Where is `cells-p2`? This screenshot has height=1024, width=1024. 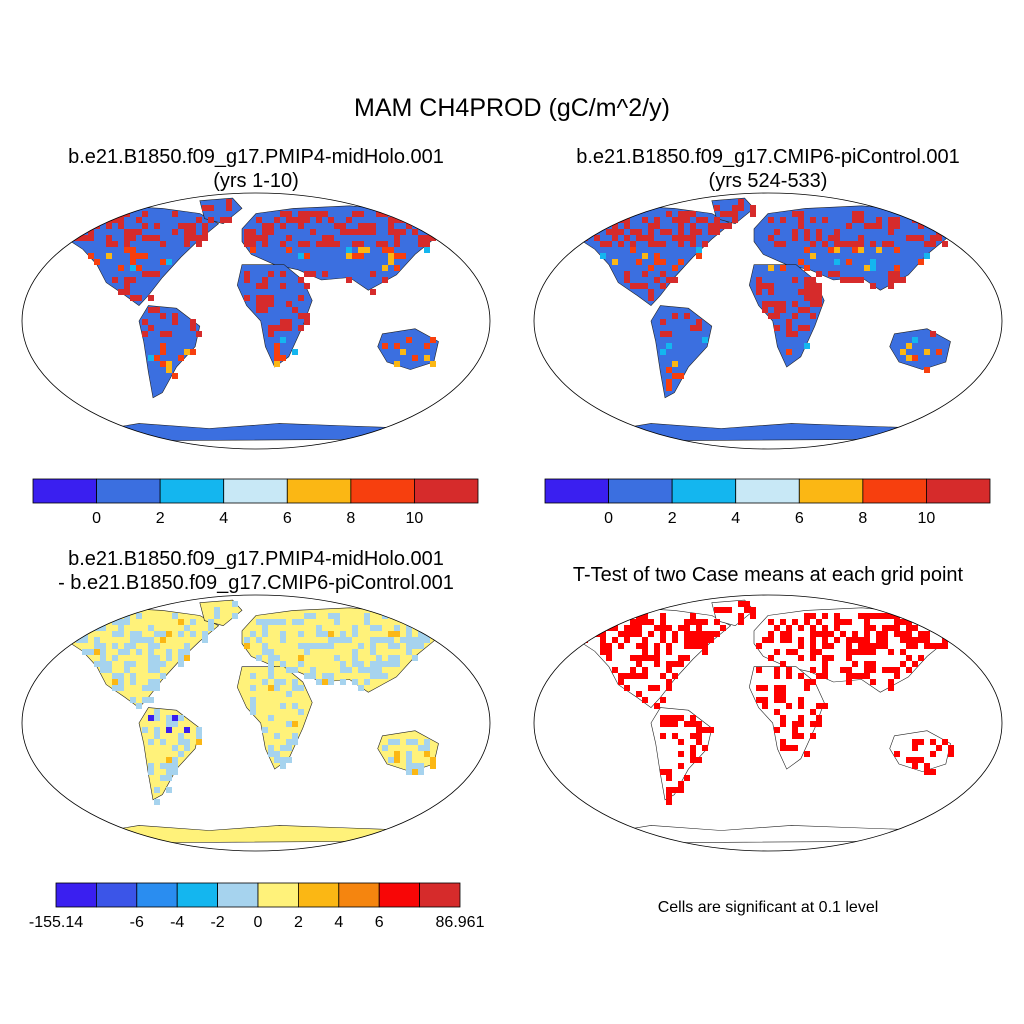 cells-p2 is located at coordinates (765, 295).